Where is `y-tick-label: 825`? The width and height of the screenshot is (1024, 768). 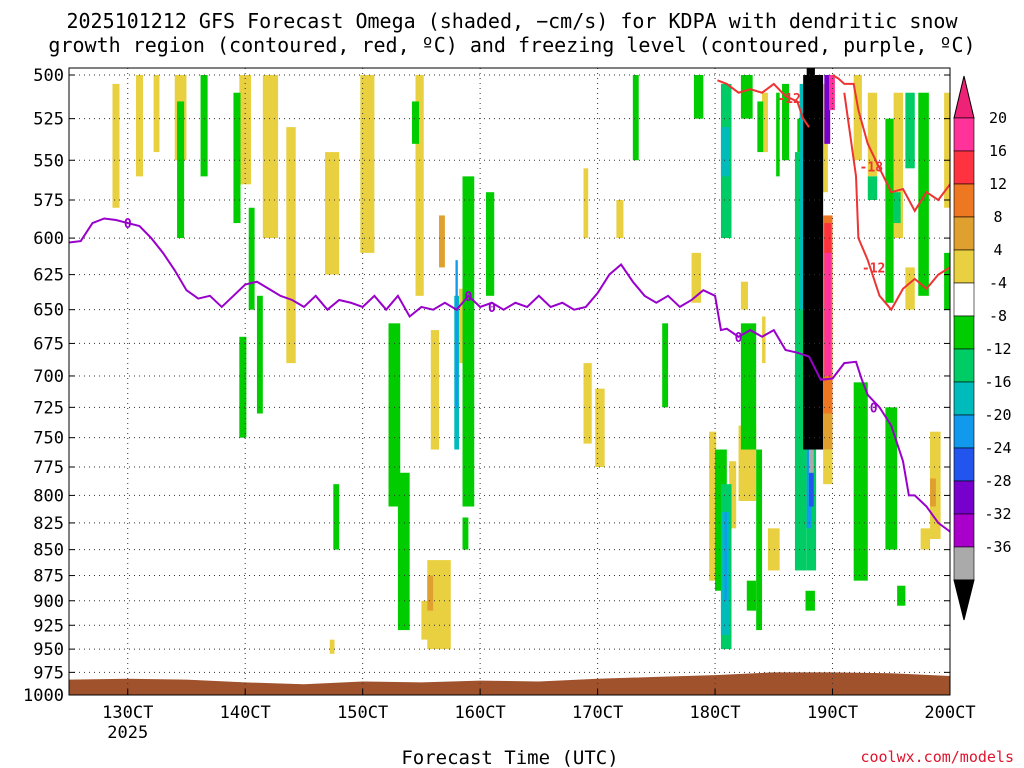
y-tick-label: 825 is located at coordinates (48, 524).